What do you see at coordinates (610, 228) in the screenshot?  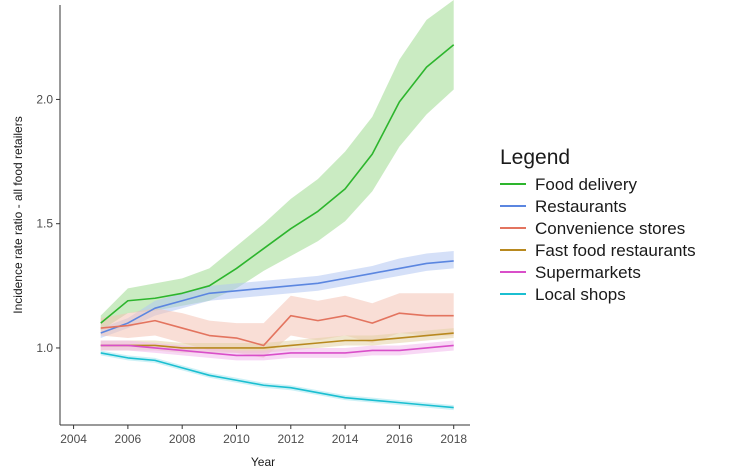 I see `convenience-stores-legend-label: Convenience stores` at bounding box center [610, 228].